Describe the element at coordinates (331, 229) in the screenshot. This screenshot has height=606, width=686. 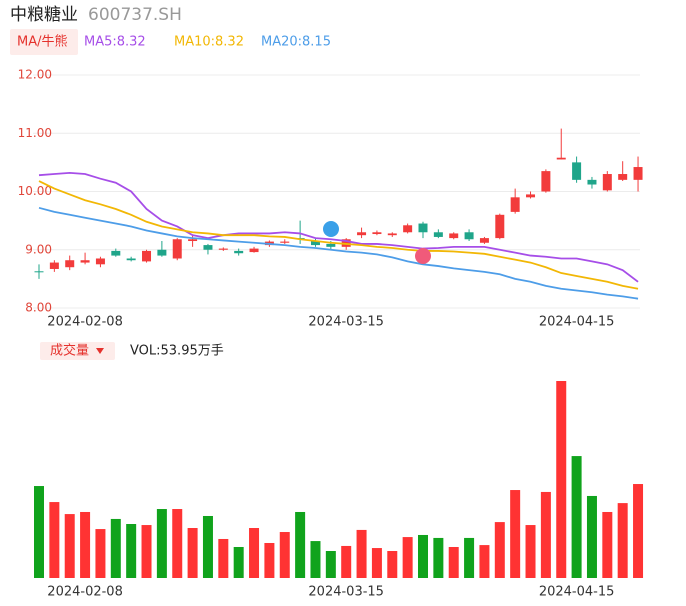
I see `bear-icon` at that location.